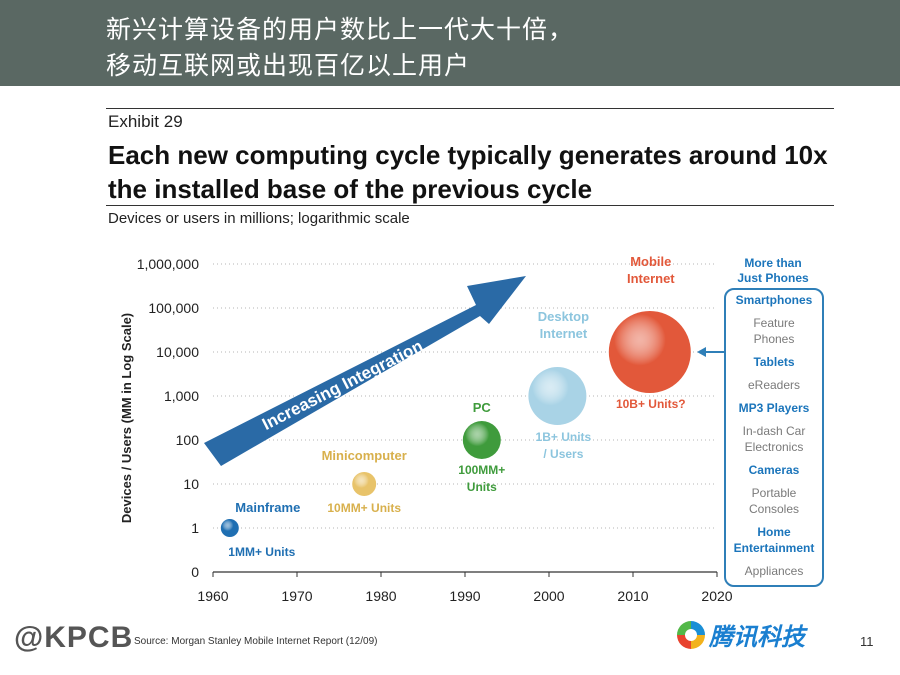 The height and width of the screenshot is (675, 900). What do you see at coordinates (191, 484) in the screenshot?
I see `y-tick-label: 10` at bounding box center [191, 484].